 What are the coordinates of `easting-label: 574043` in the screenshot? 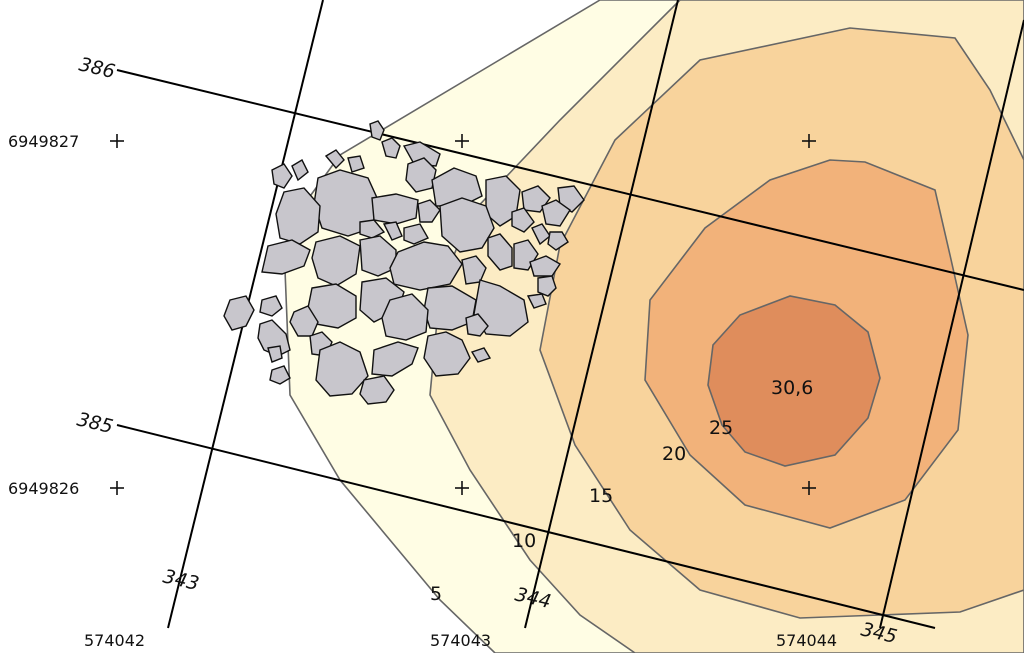 It's located at (460, 640).